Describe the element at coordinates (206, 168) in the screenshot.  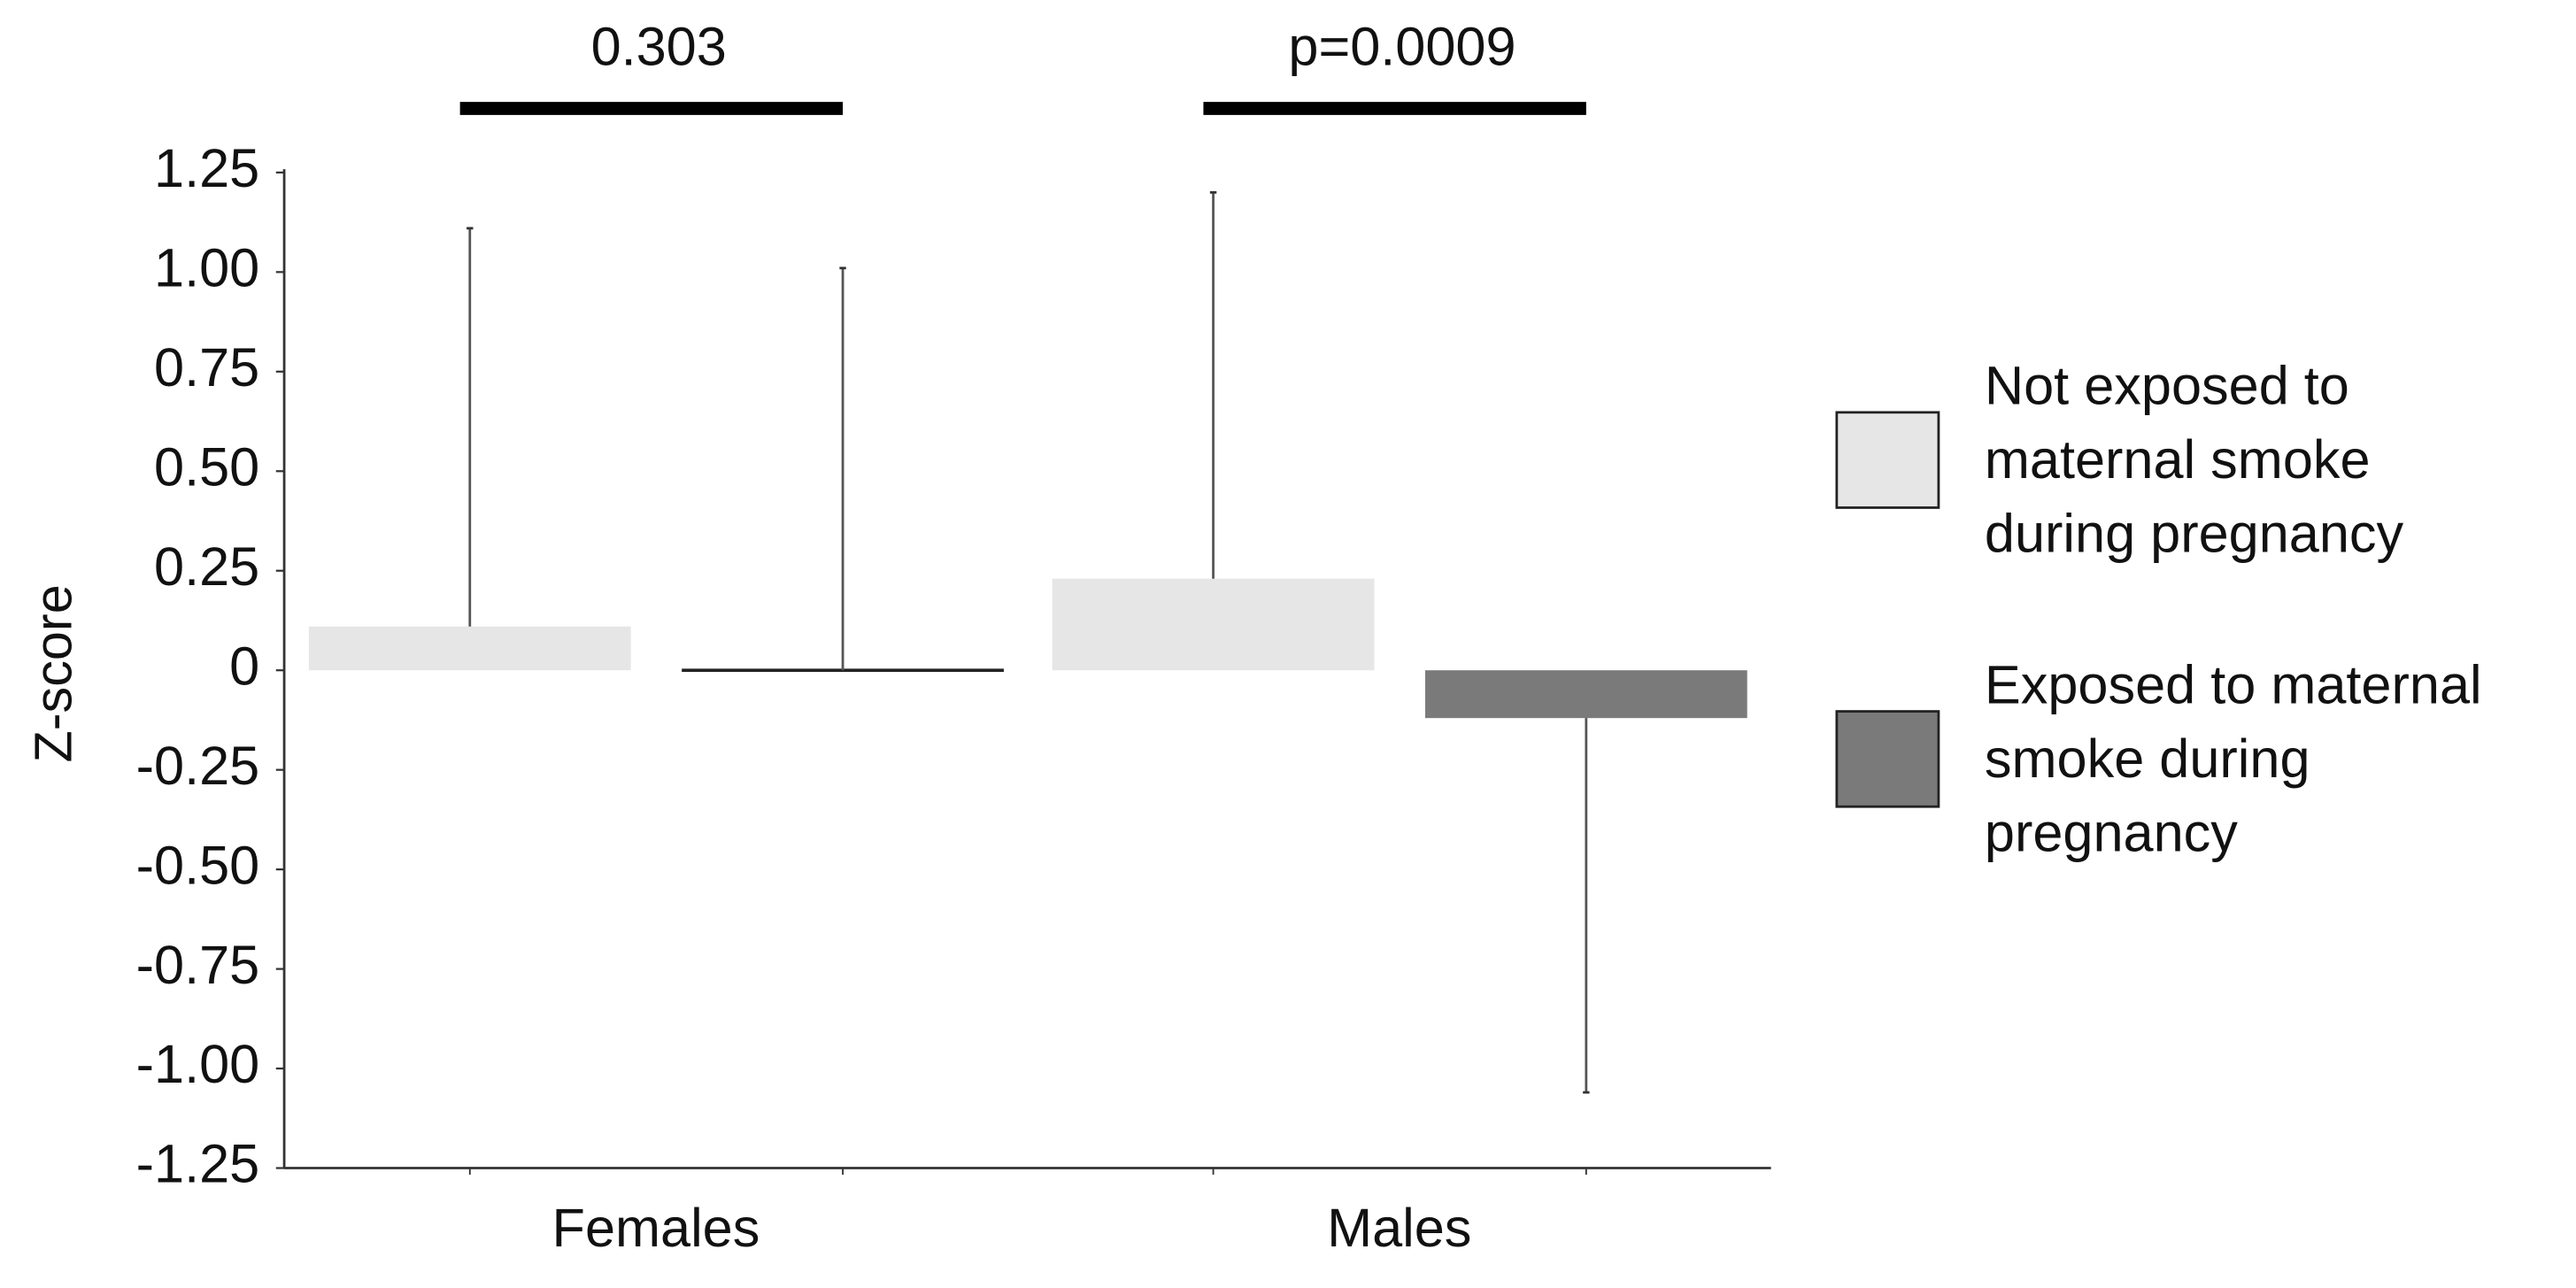
I see `y-tick-label: 1.25` at that location.